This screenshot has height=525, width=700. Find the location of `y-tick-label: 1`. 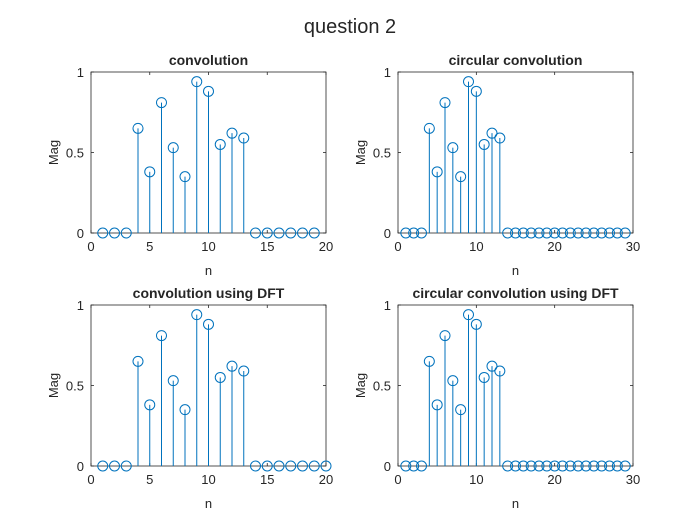

y-tick-label: 1 is located at coordinates (387, 305).